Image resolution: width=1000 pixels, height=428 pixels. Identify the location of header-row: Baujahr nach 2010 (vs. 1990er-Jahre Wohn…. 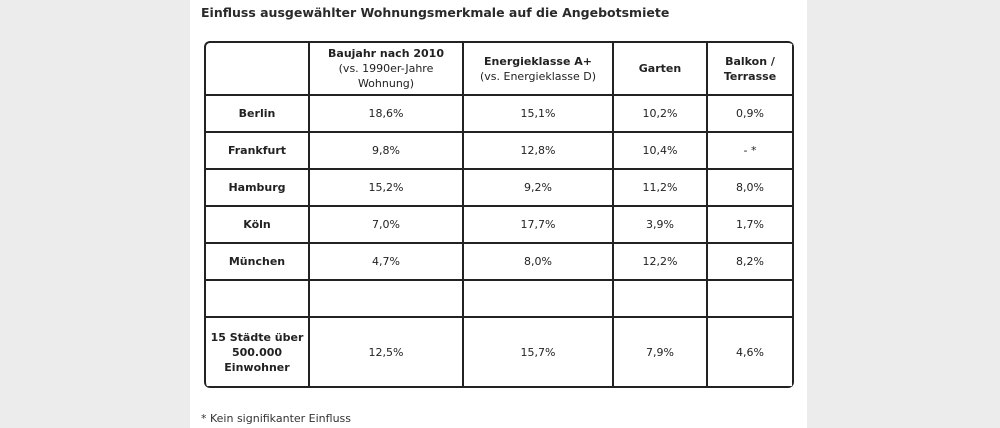
(500, 69).